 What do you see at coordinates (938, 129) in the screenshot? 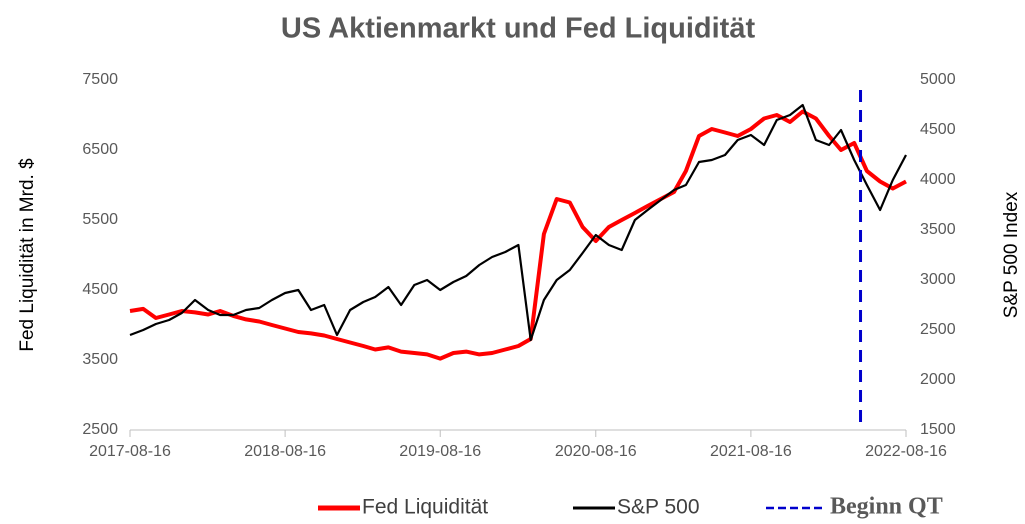
I see `y2-tick-label: 4500` at bounding box center [938, 129].